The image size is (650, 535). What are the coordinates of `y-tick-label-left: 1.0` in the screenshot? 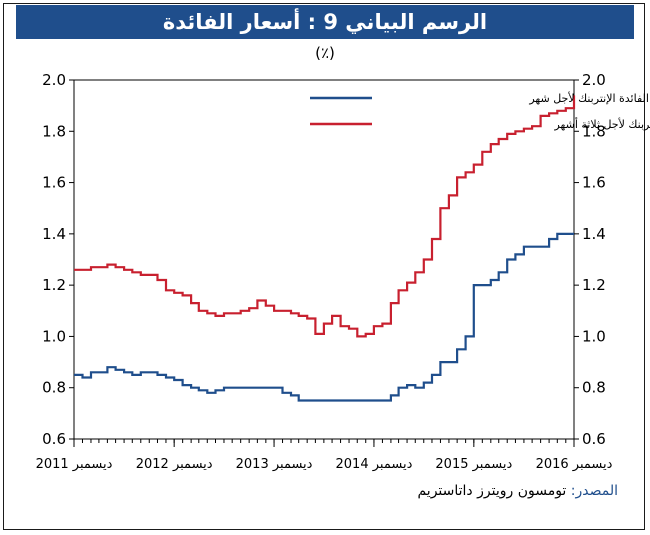 It's located at (54, 336).